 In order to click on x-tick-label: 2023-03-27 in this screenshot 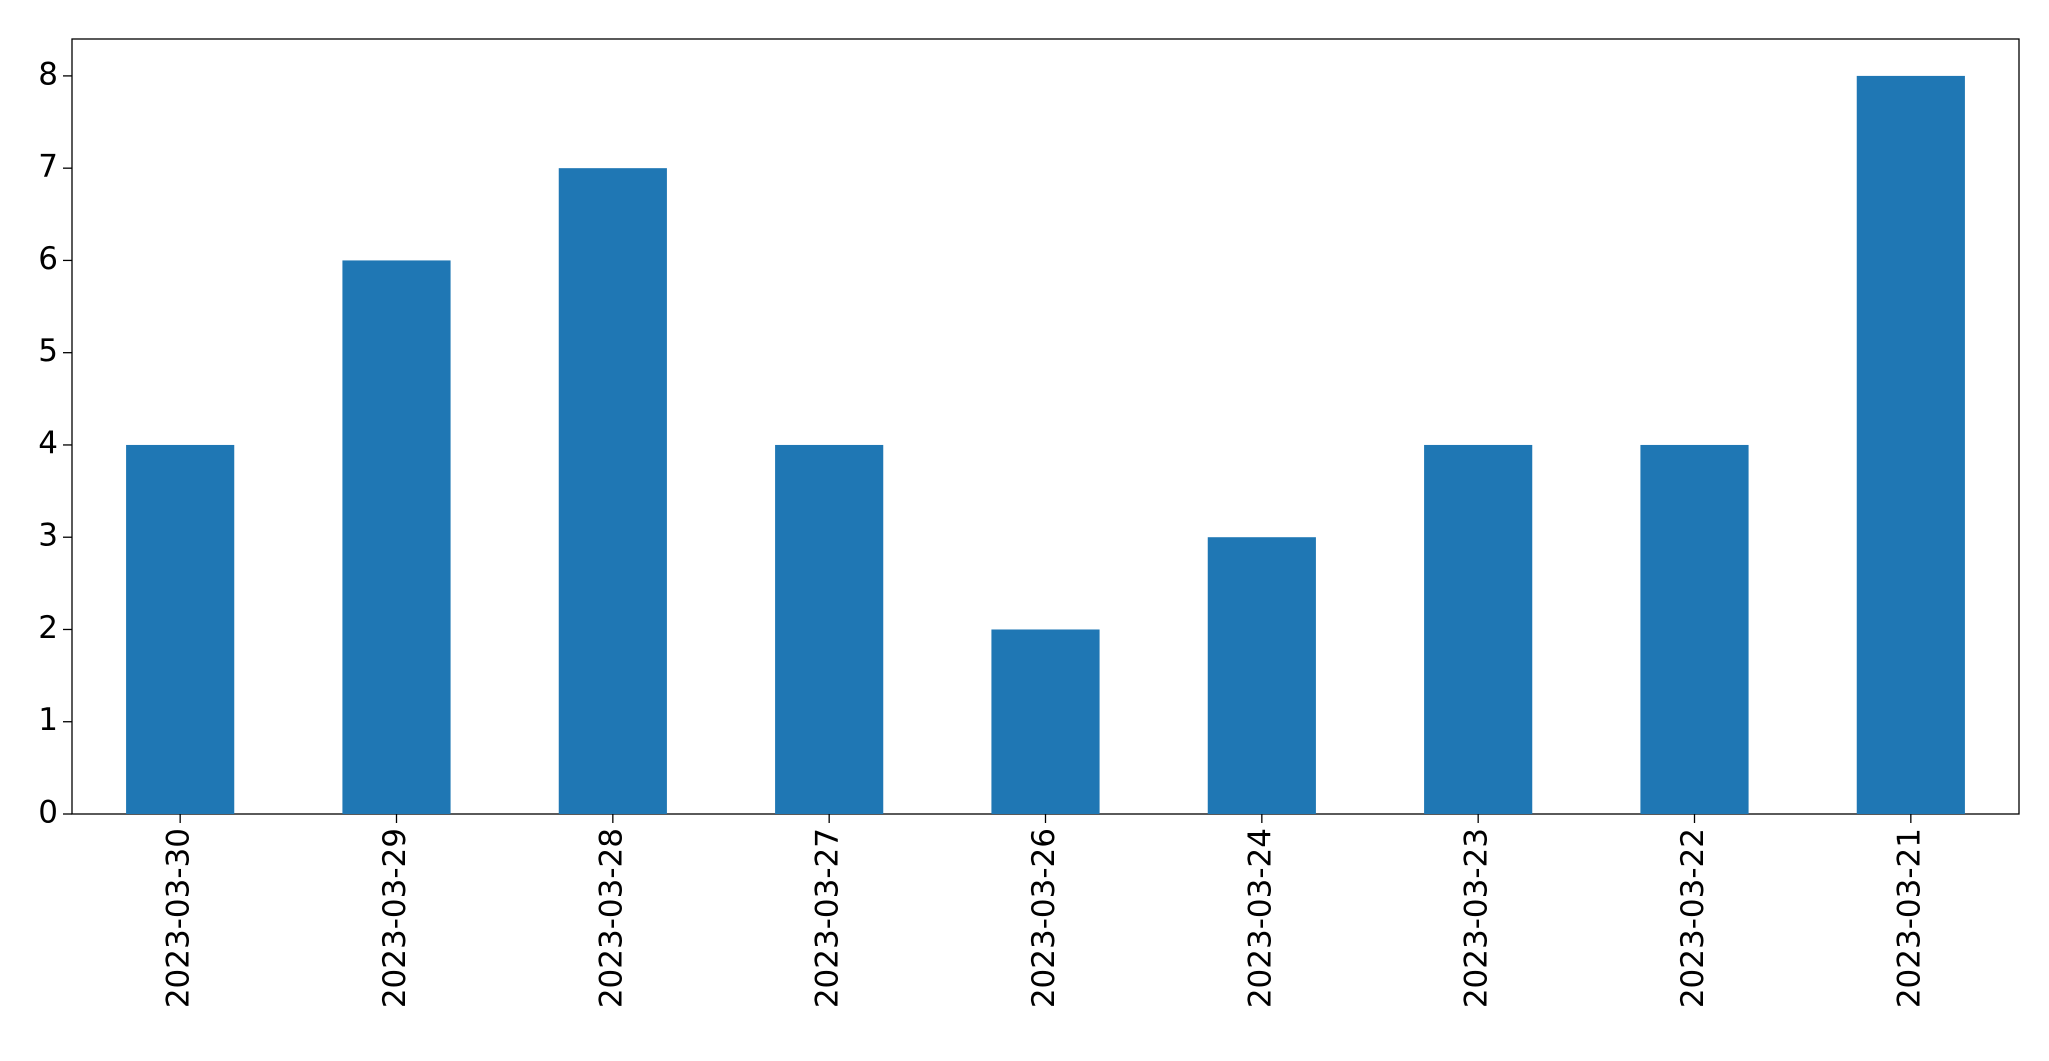, I will do `click(828, 918)`.